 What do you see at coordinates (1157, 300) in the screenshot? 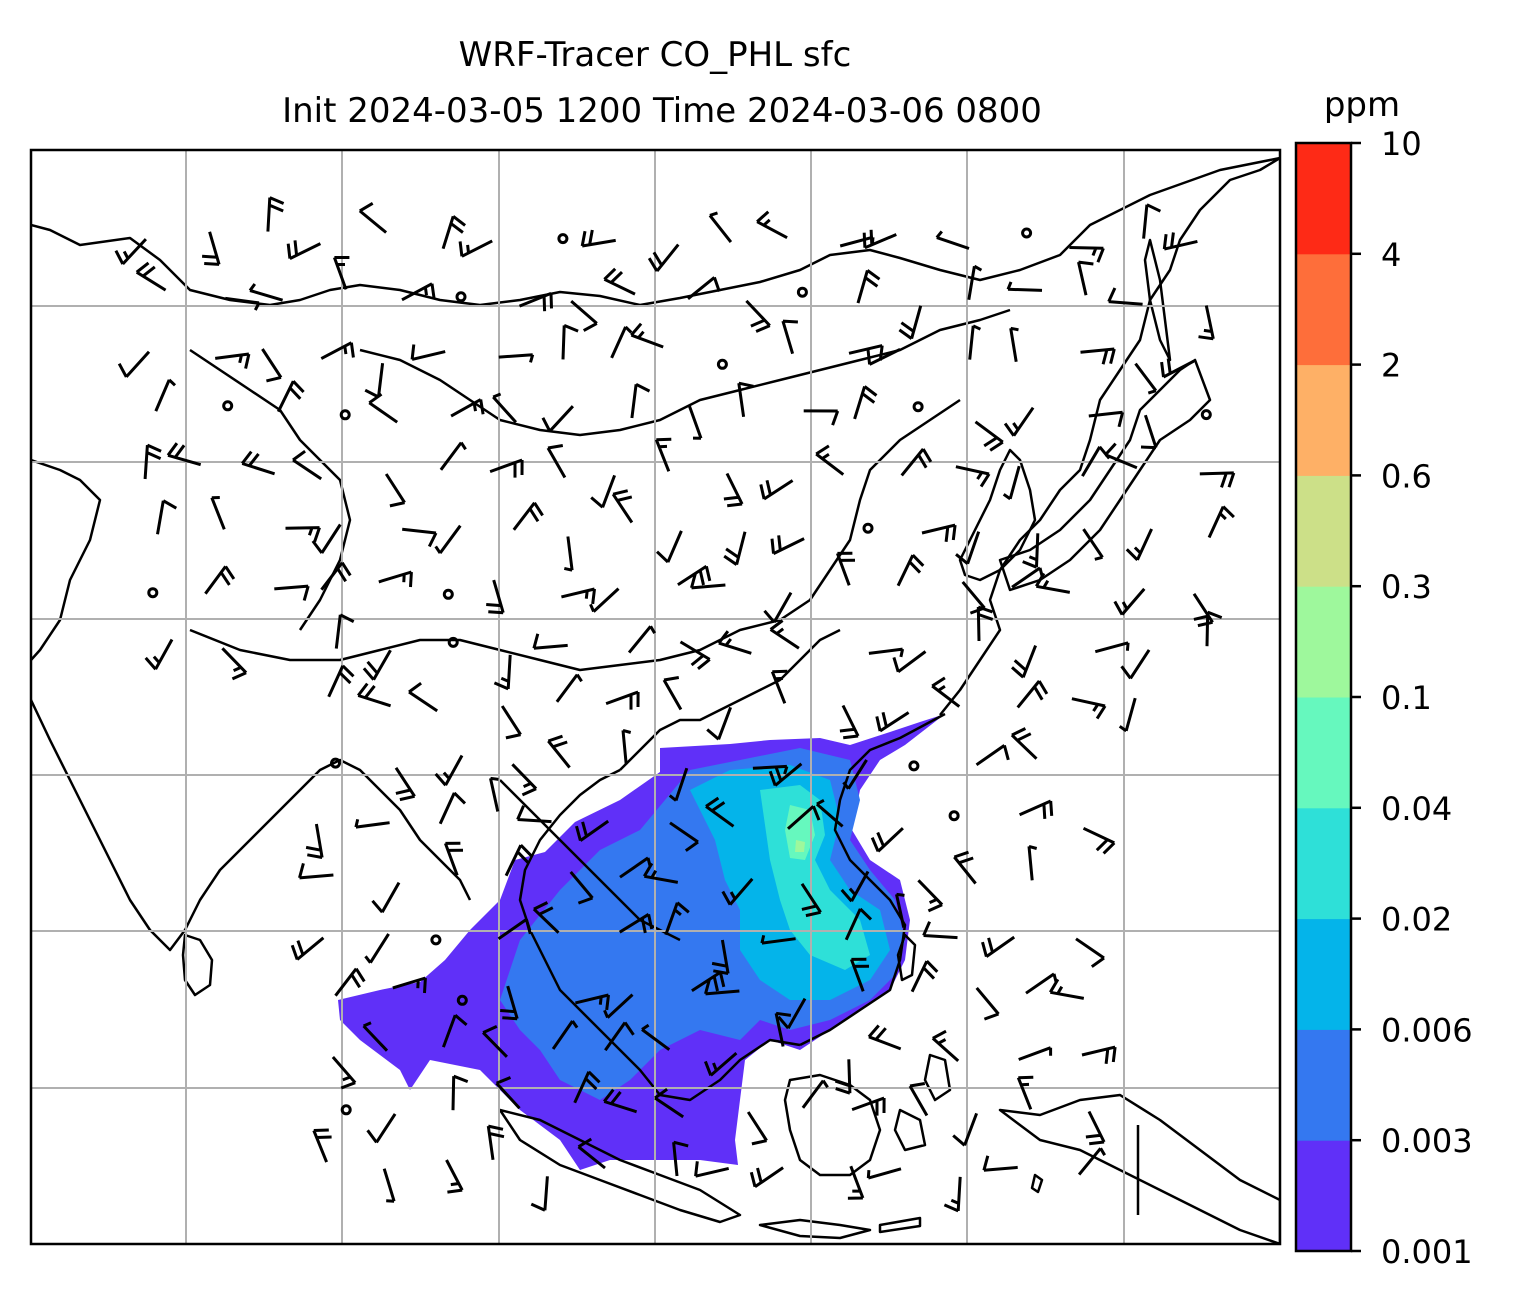
I see `coast-sakhalin` at bounding box center [1157, 300].